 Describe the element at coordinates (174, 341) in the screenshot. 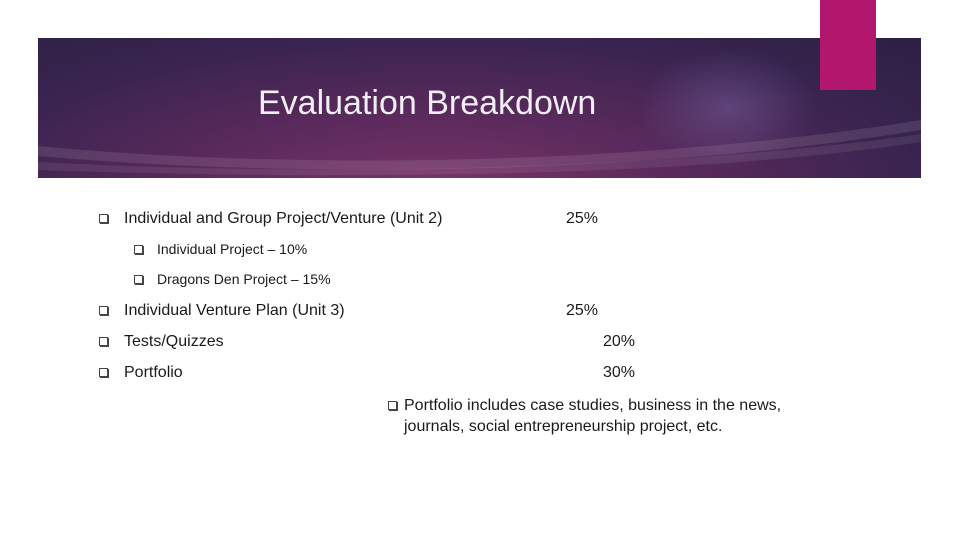

I see `item-tests-quizzes: Tests/Quizzes` at that location.